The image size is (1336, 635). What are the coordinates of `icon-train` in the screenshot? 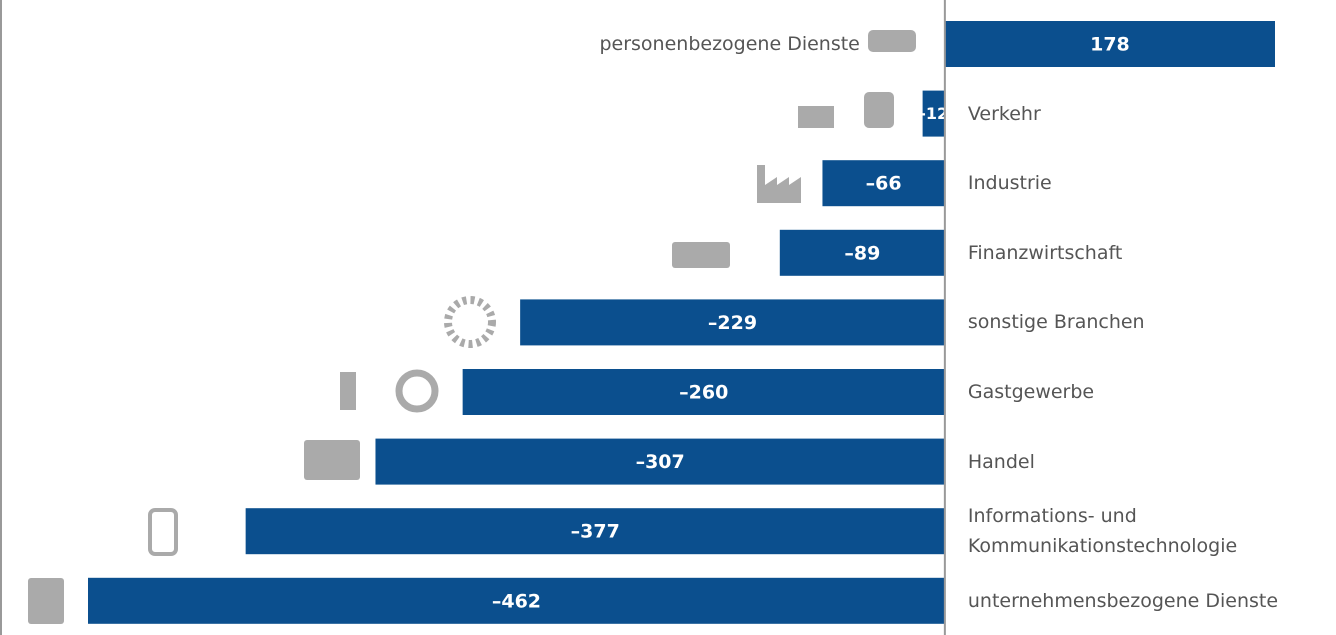 It's located at (879, 110).